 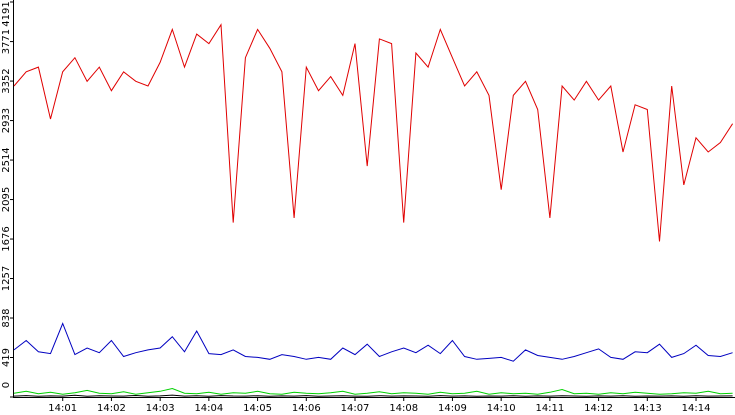 I want to click on x-tick-label: 14:14, so click(x=696, y=408).